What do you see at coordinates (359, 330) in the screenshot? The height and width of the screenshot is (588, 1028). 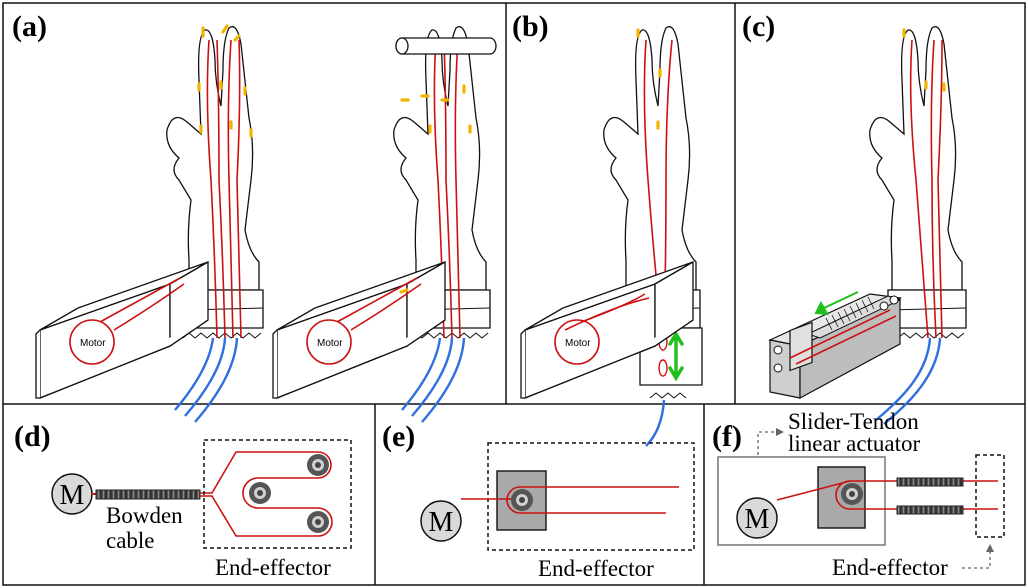 I see `motor-a-right: Motor` at bounding box center [359, 330].